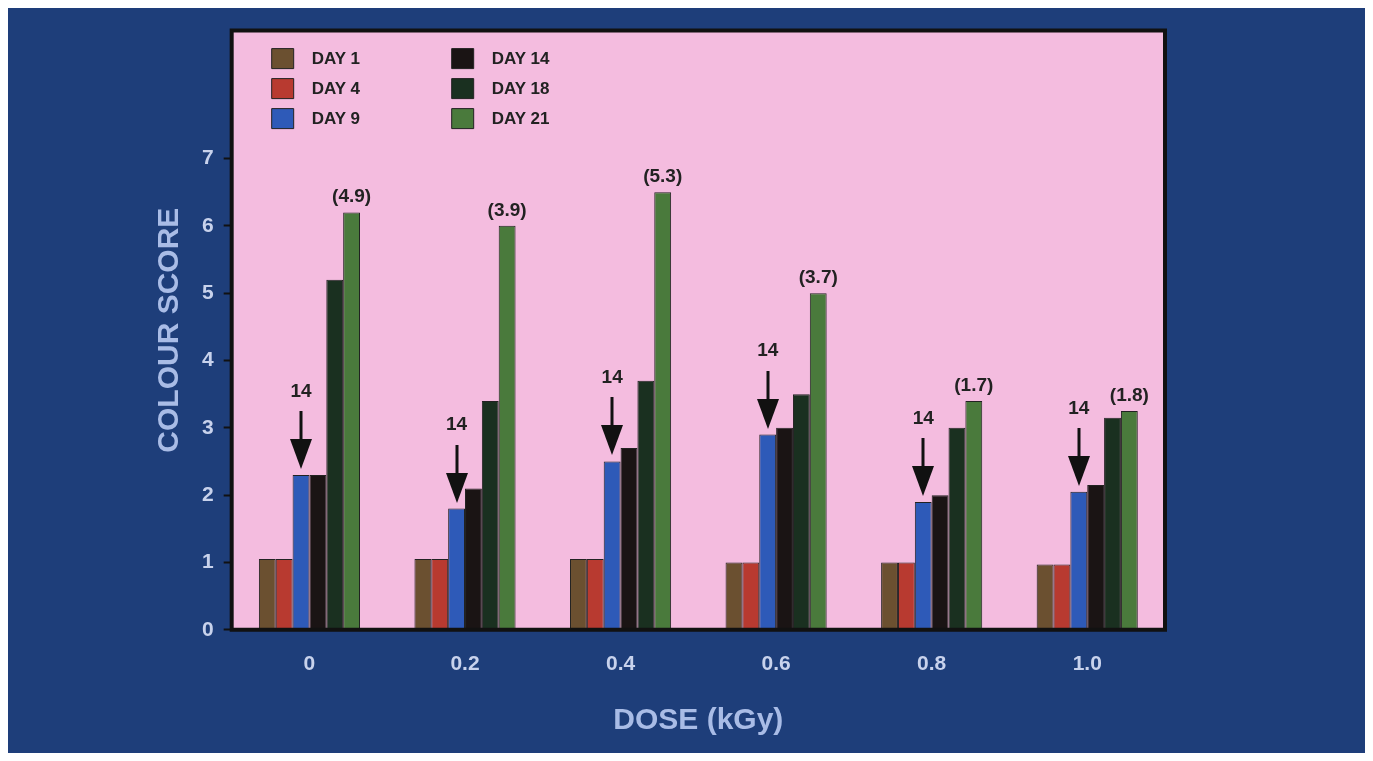 The image size is (1373, 761). I want to click on legend-label: DAY 1, so click(335, 59).